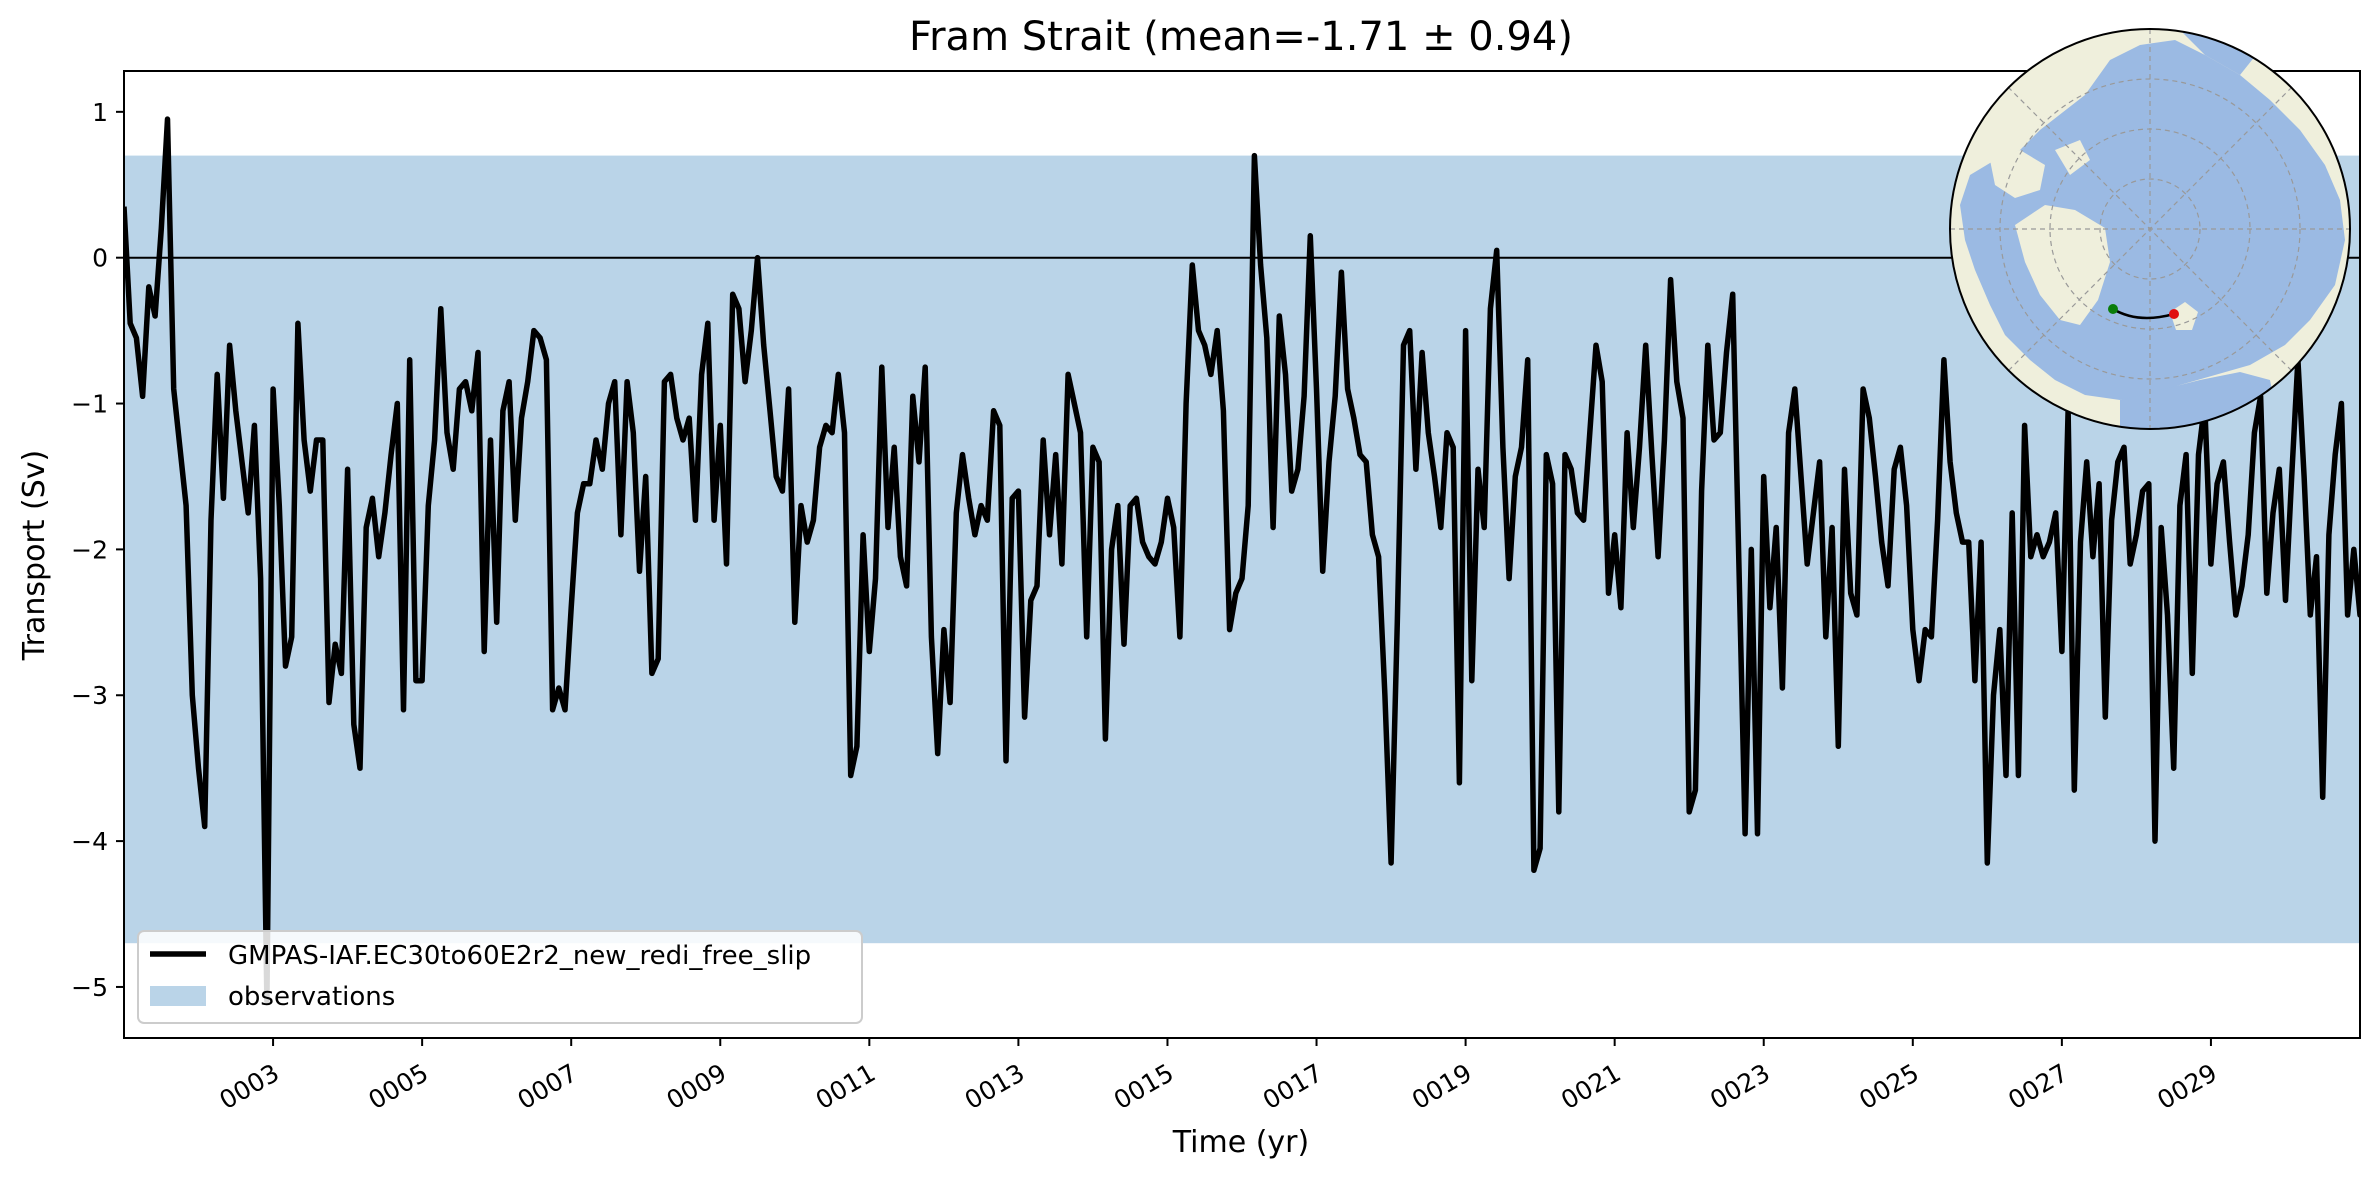 This screenshot has width=2379, height=1180. I want to click on greenland-shape, so click(2062, 265).